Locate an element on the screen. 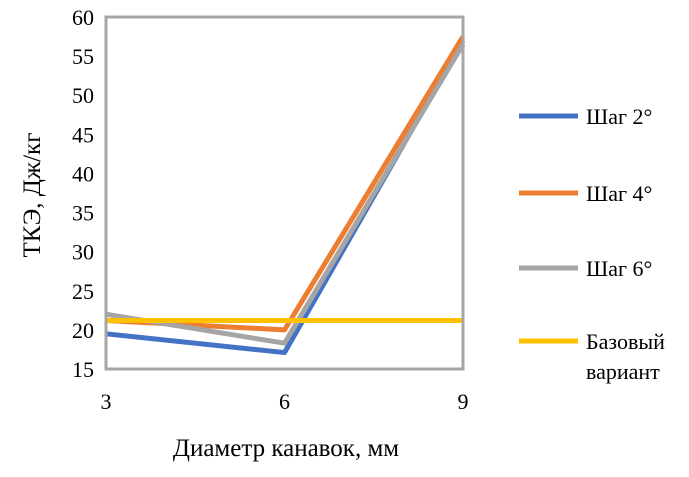 This screenshot has height=477, width=689. legend-label: вариант is located at coordinates (623, 371).